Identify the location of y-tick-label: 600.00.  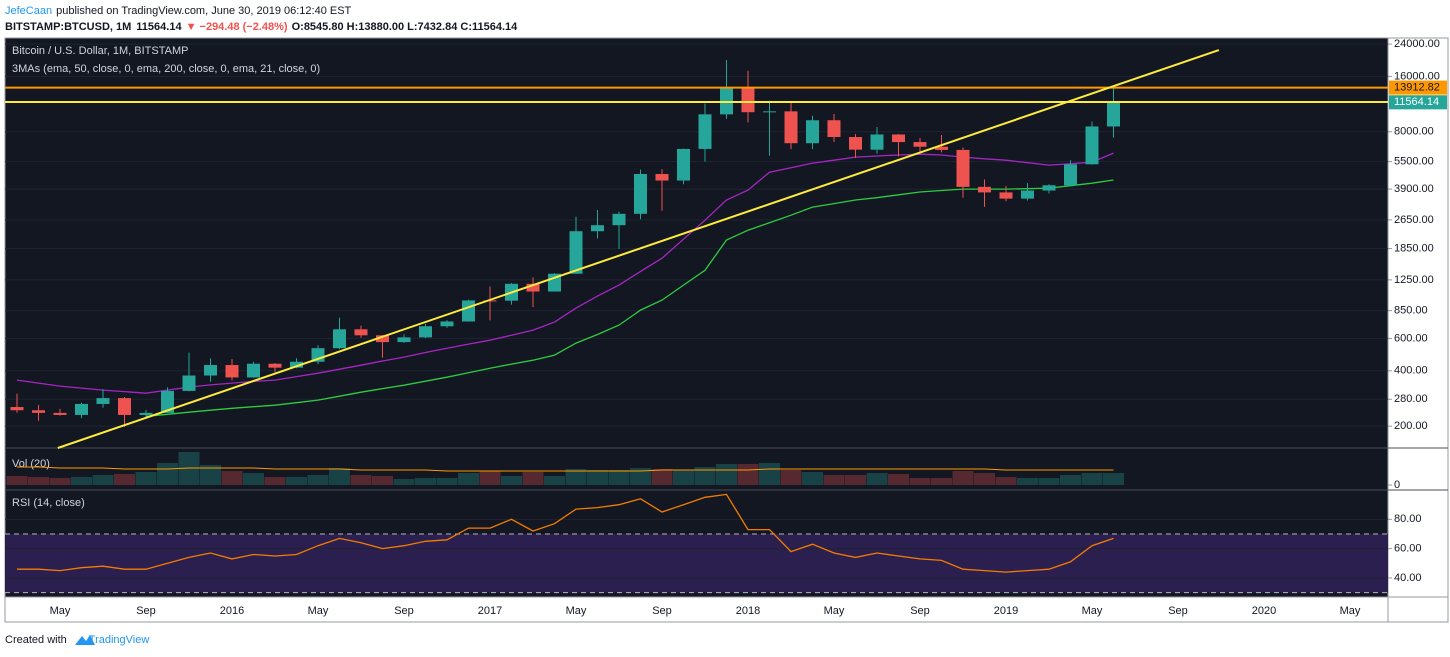
(1411, 338).